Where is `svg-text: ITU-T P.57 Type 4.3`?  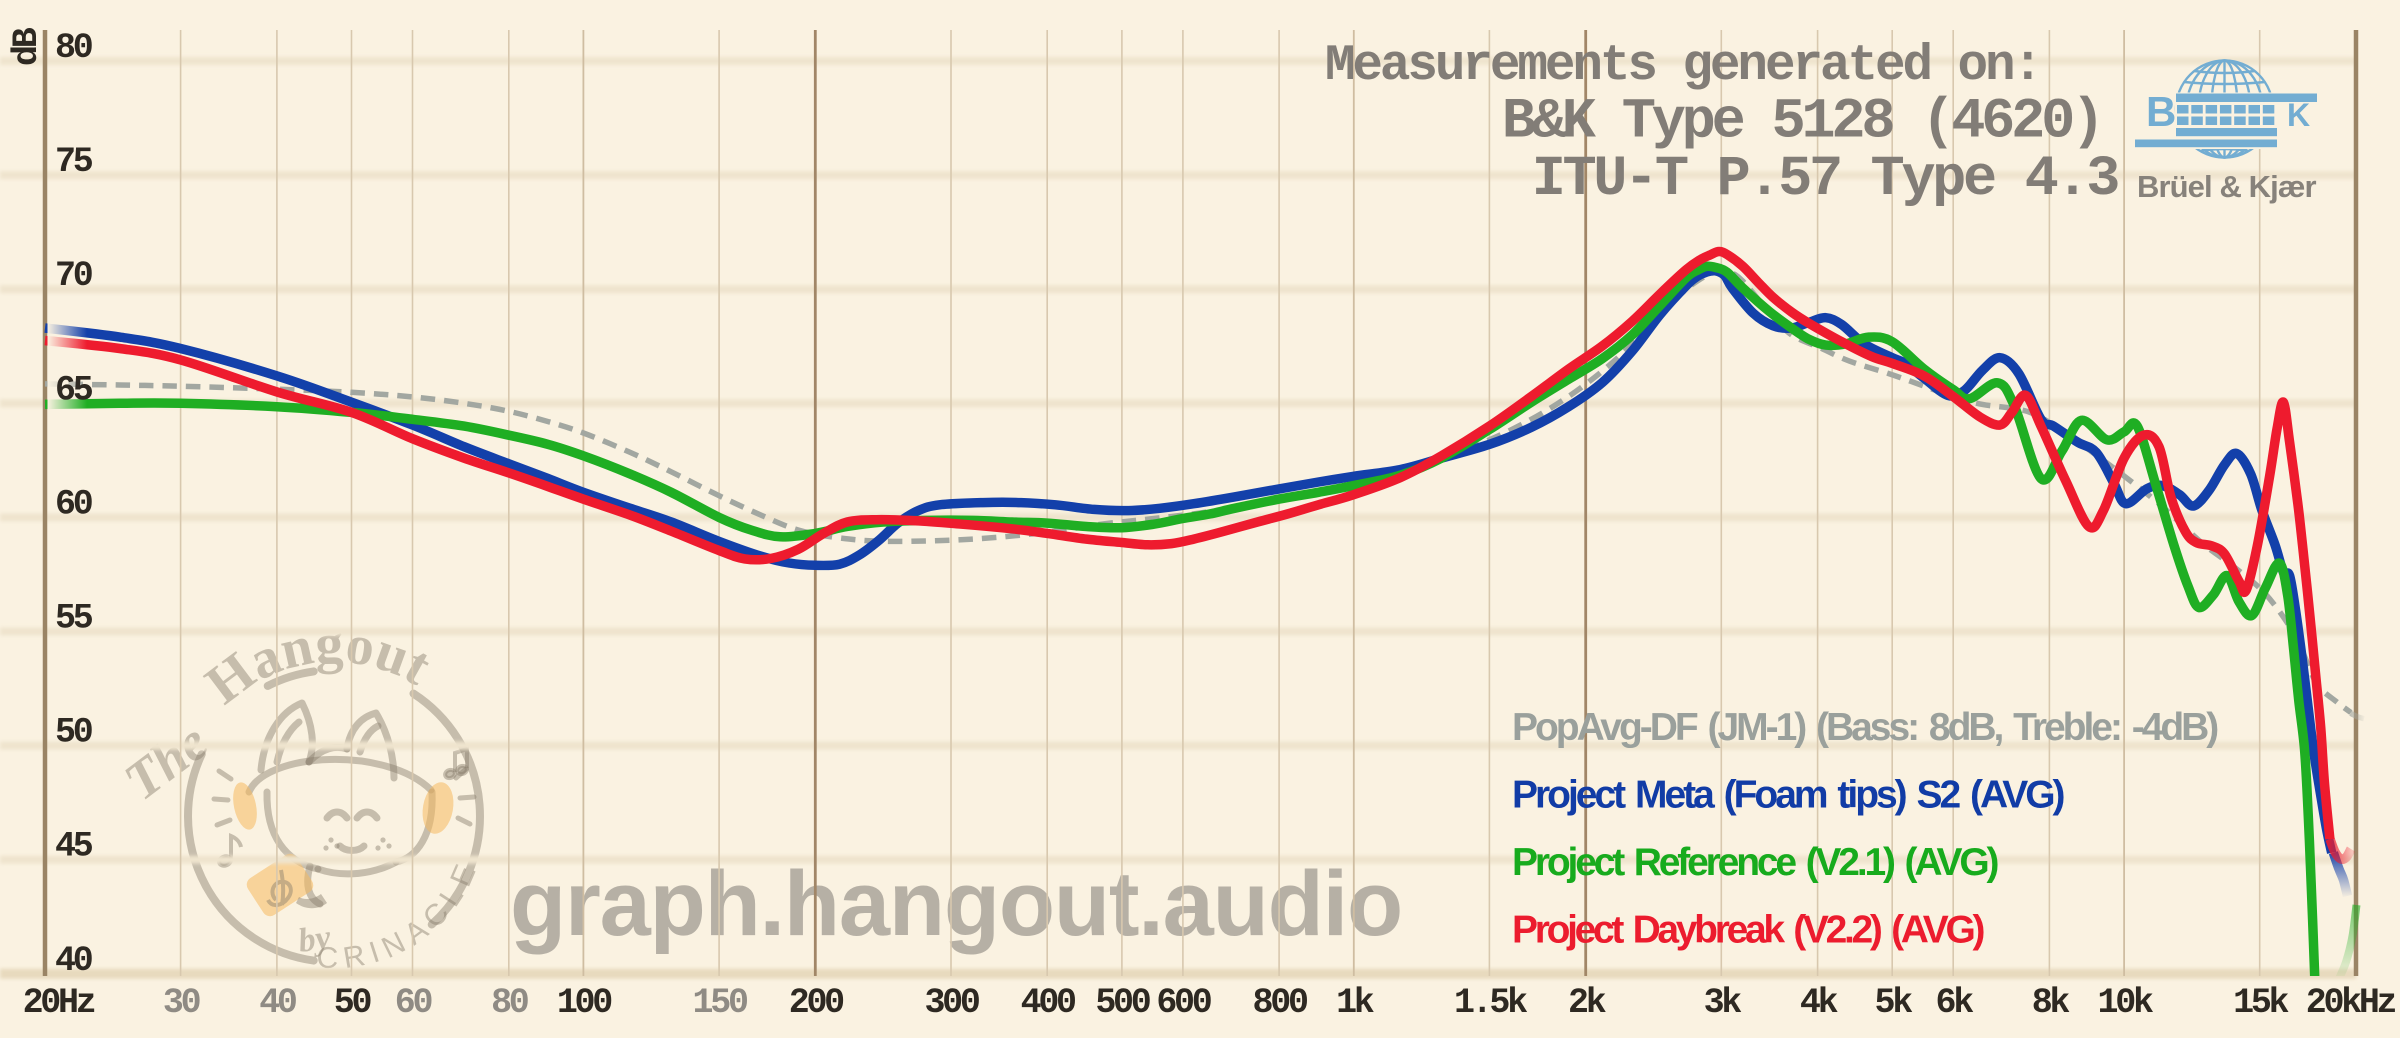 svg-text: ITU-T P.57 Type 4.3 is located at coordinates (1825, 180).